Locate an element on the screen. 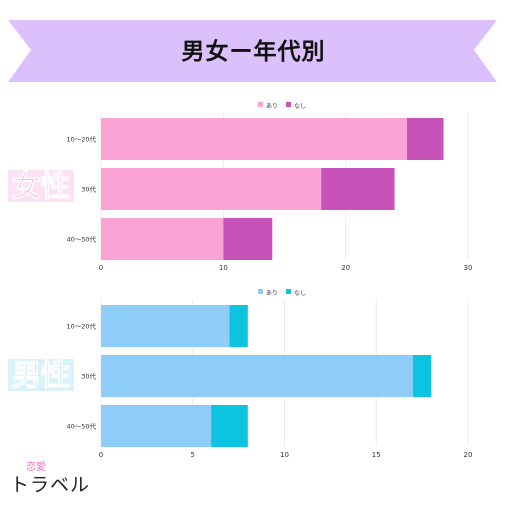 This screenshot has width=507, height=507. male-category-label: 30代 is located at coordinates (88, 376).